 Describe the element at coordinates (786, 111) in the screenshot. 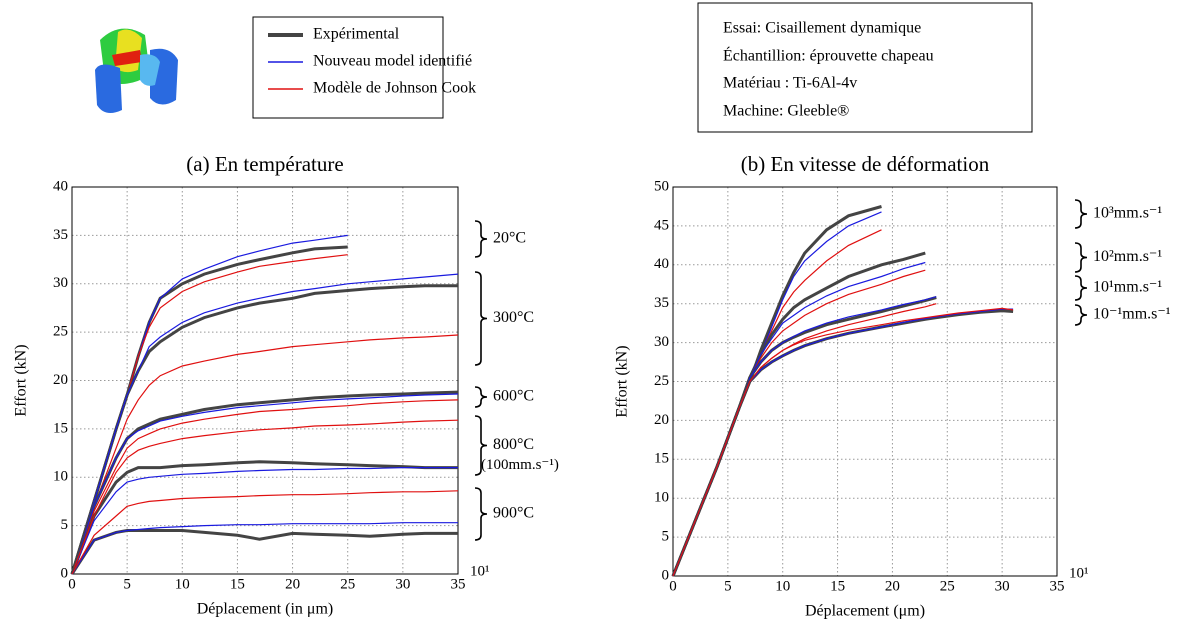

I see `info-line: Machine: Gleeble®` at that location.